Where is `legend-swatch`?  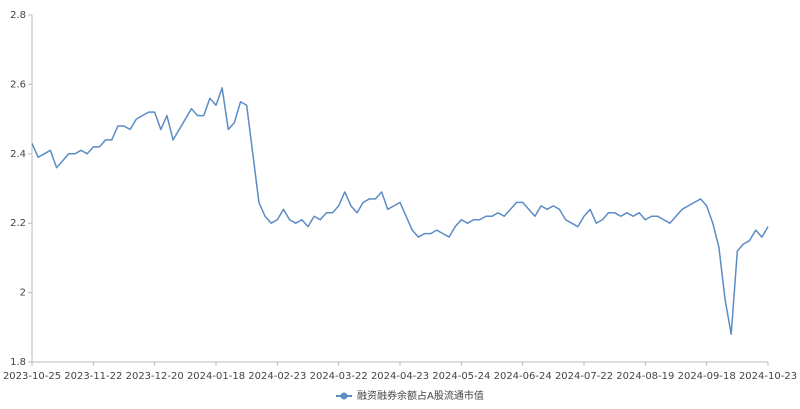
legend-swatch is located at coordinates (344, 396).